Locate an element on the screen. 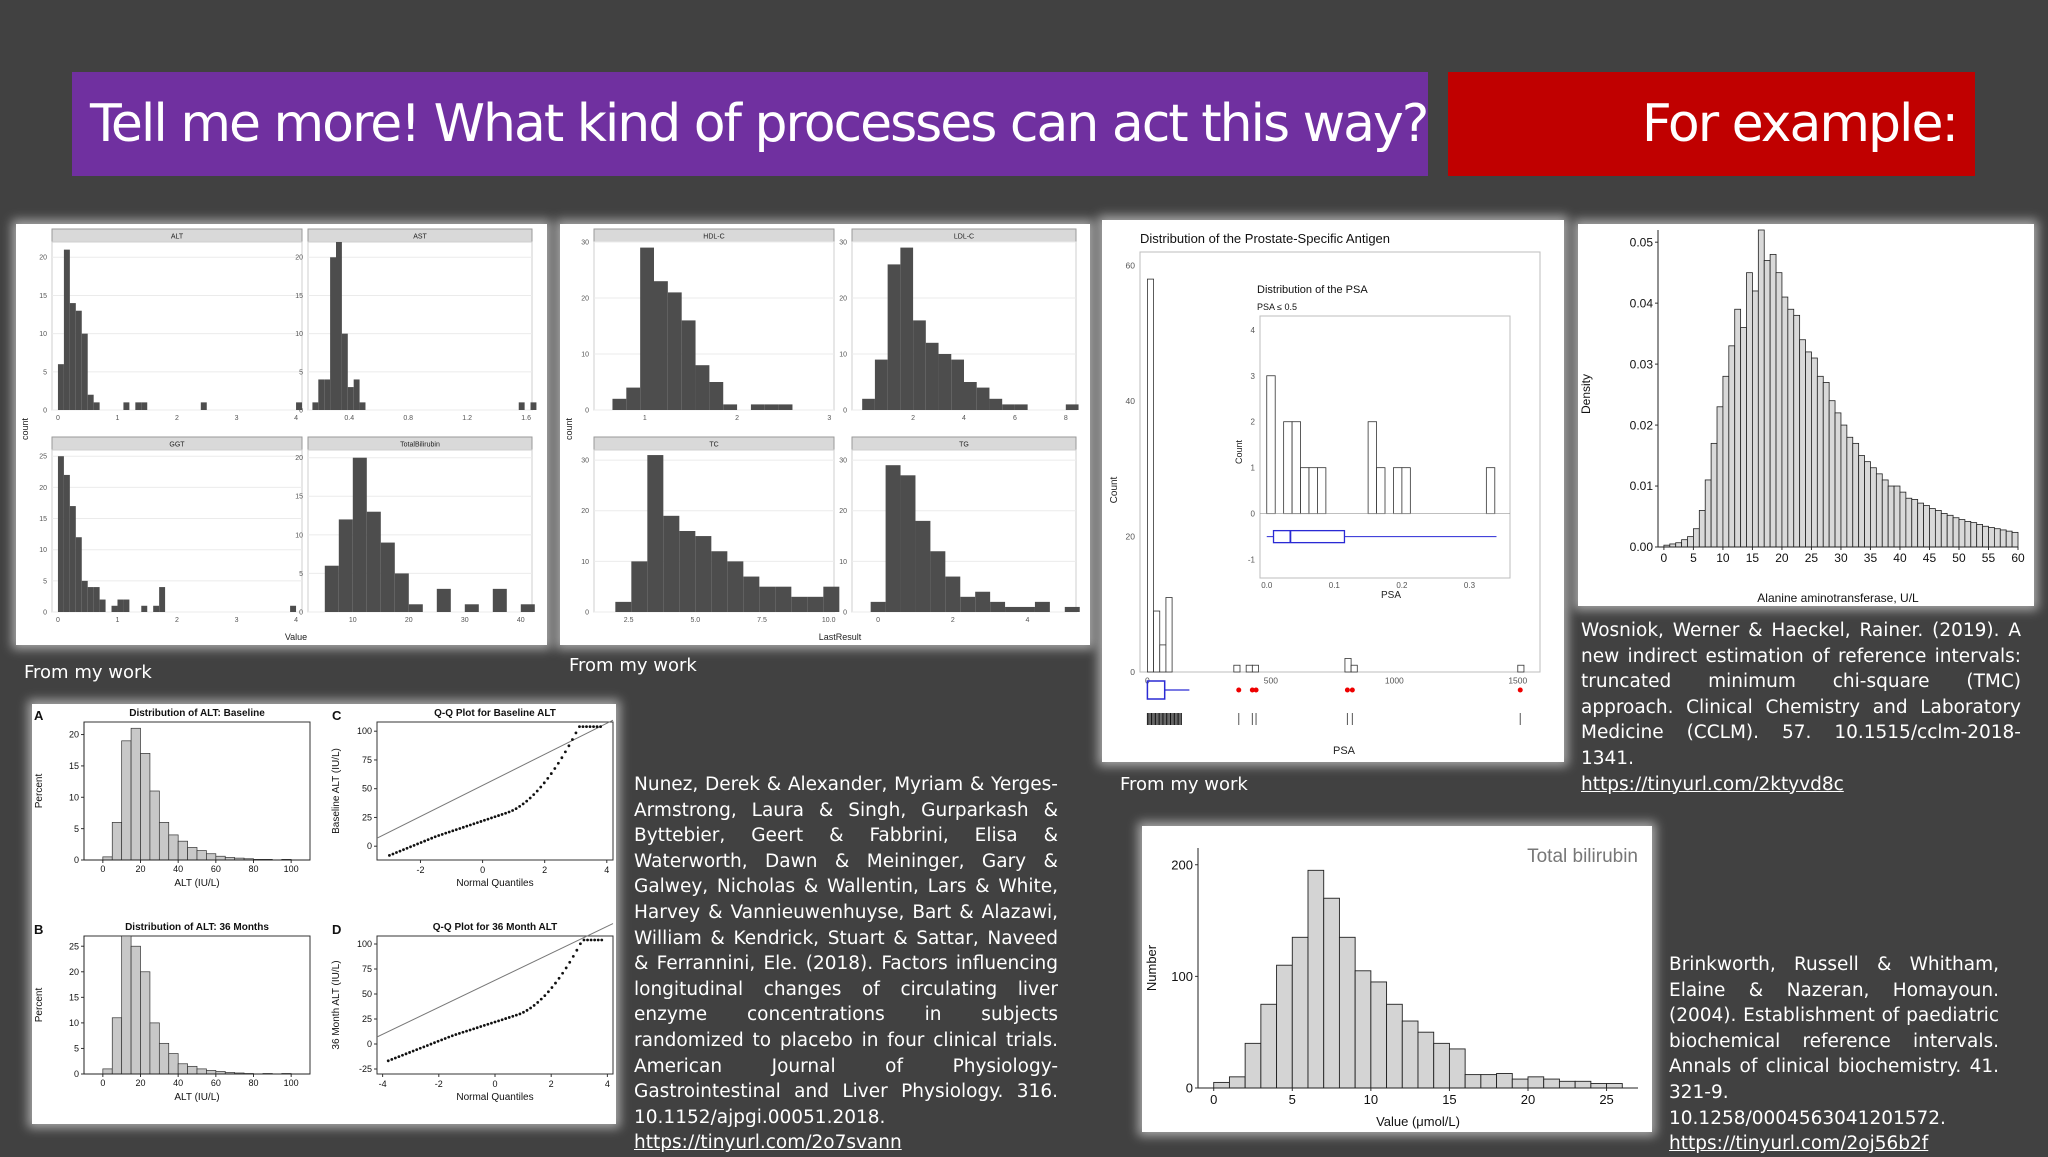 The image size is (2048, 1157). y-axis-title: Percent is located at coordinates (39, 791).